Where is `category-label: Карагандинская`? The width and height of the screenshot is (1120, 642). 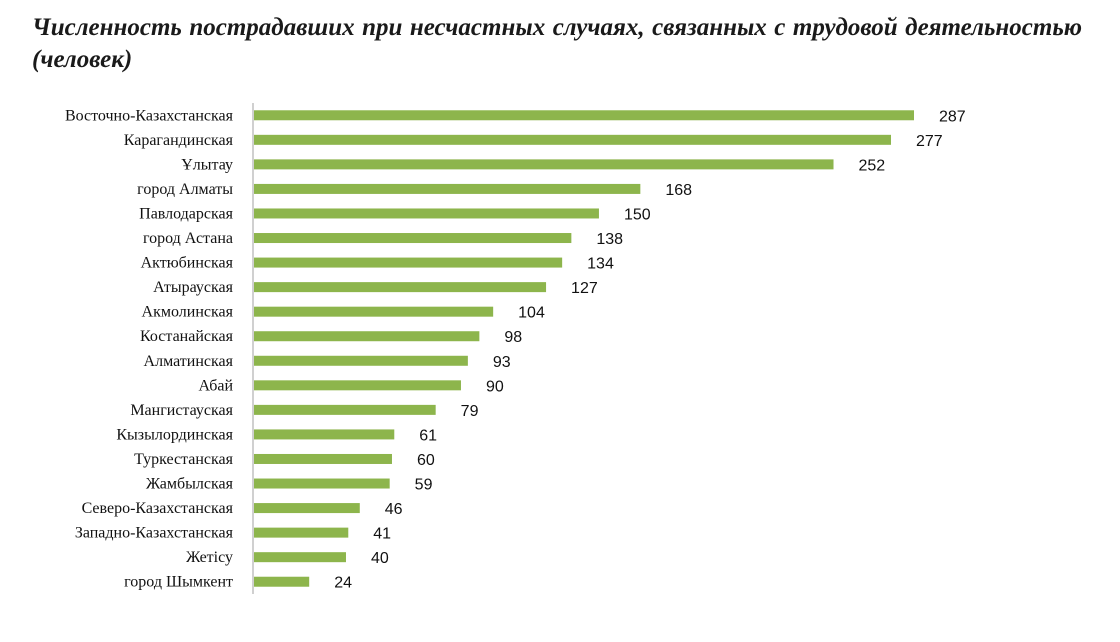 category-label: Карагандинская is located at coordinates (179, 140).